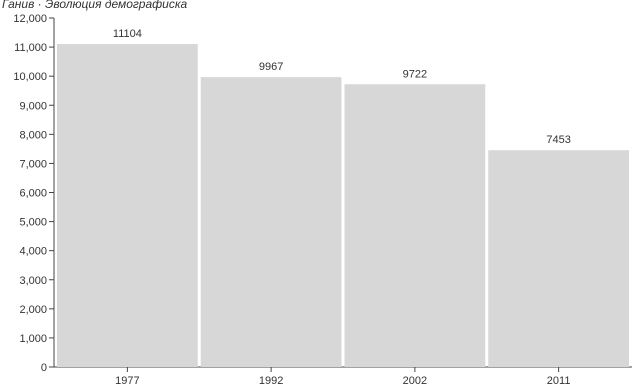 The width and height of the screenshot is (632, 390). What do you see at coordinates (271, 67) in the screenshot?
I see `data-label: 9967` at bounding box center [271, 67].